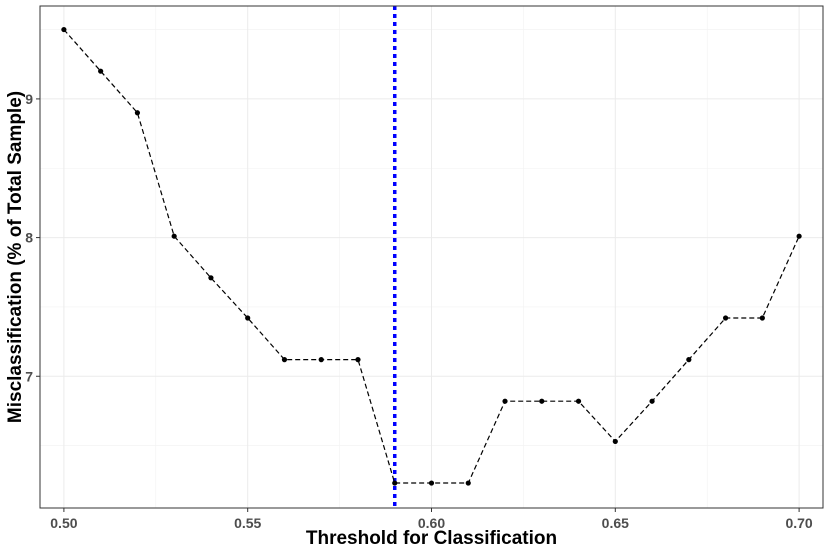  I want to click on x-axis-title: Threshold for Classification, so click(431, 538).